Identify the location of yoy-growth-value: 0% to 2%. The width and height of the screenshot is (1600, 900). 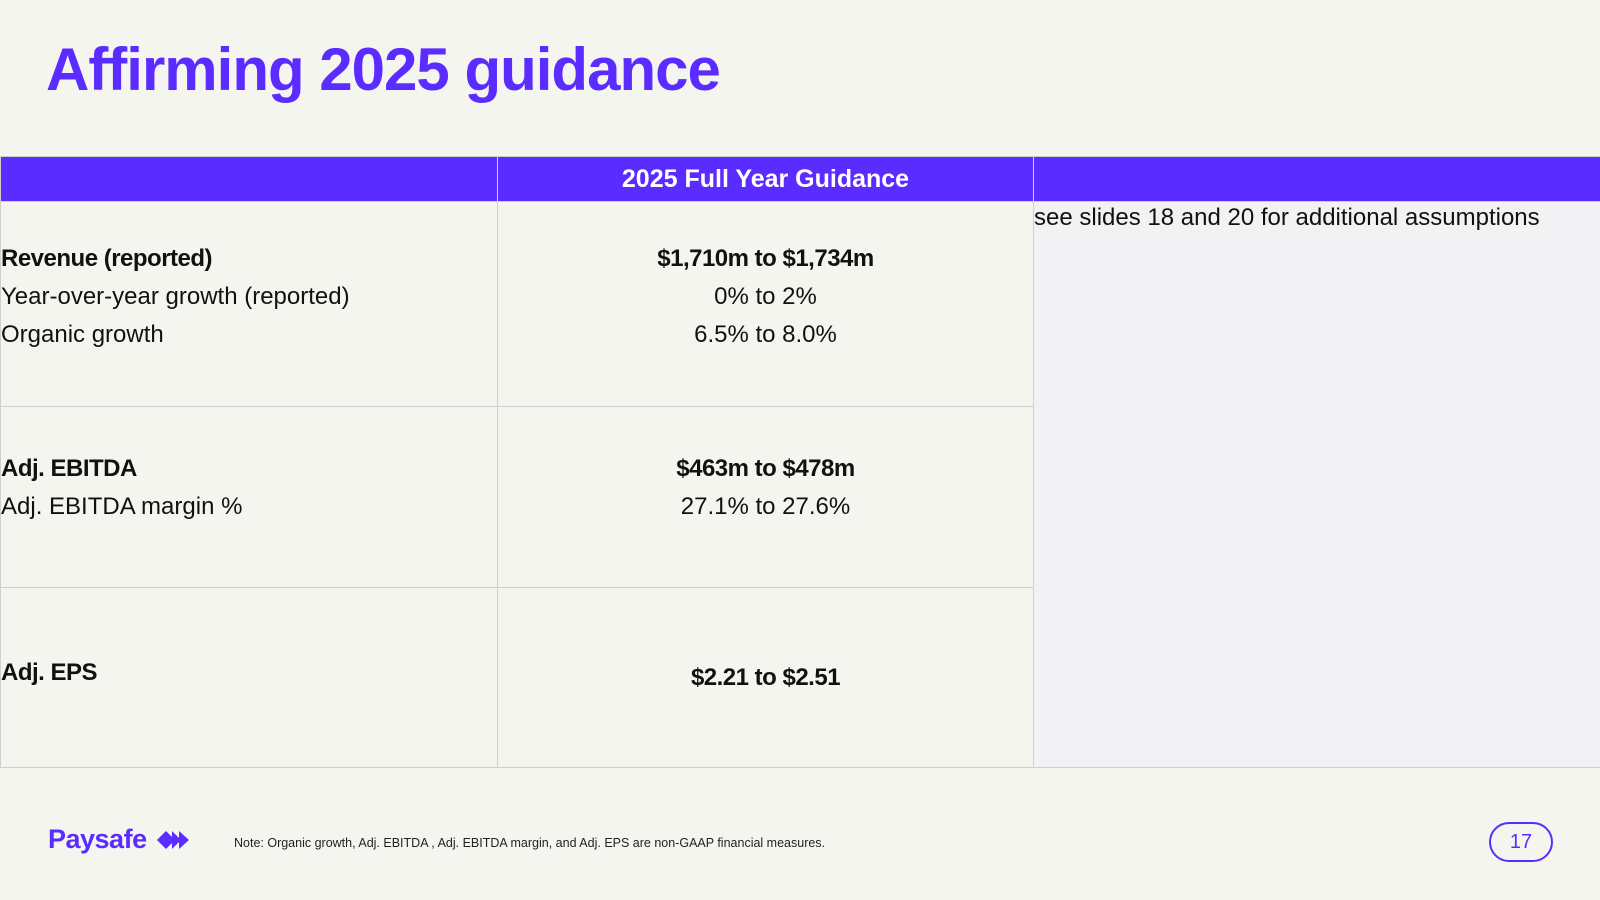
(765, 296).